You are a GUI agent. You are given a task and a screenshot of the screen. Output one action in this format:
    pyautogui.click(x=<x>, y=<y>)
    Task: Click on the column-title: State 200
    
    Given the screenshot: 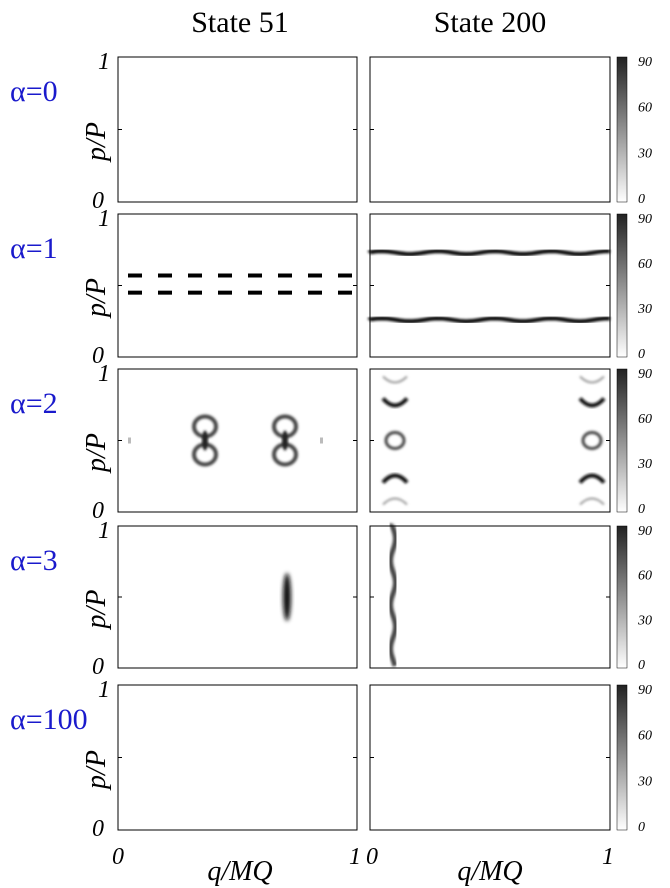 What is the action you would take?
    pyautogui.click(x=490, y=22)
    